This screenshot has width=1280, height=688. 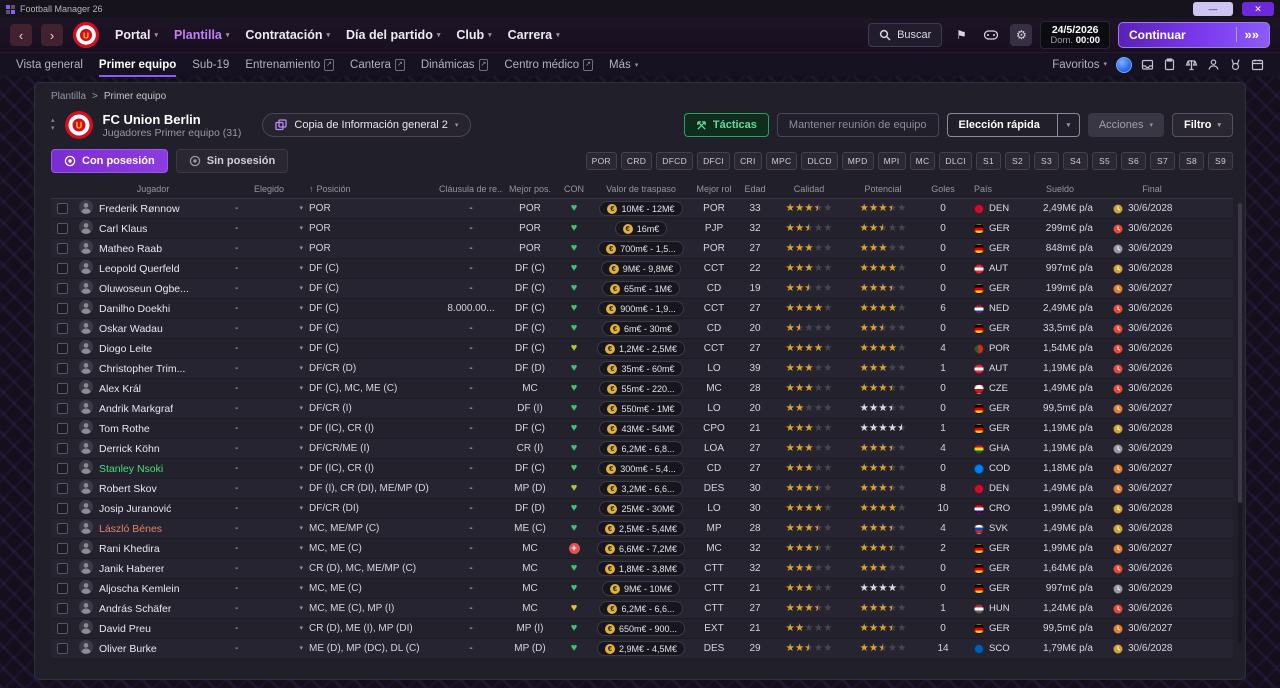 What do you see at coordinates (129, 548) in the screenshot?
I see `player-name: Rani Khedira` at bounding box center [129, 548].